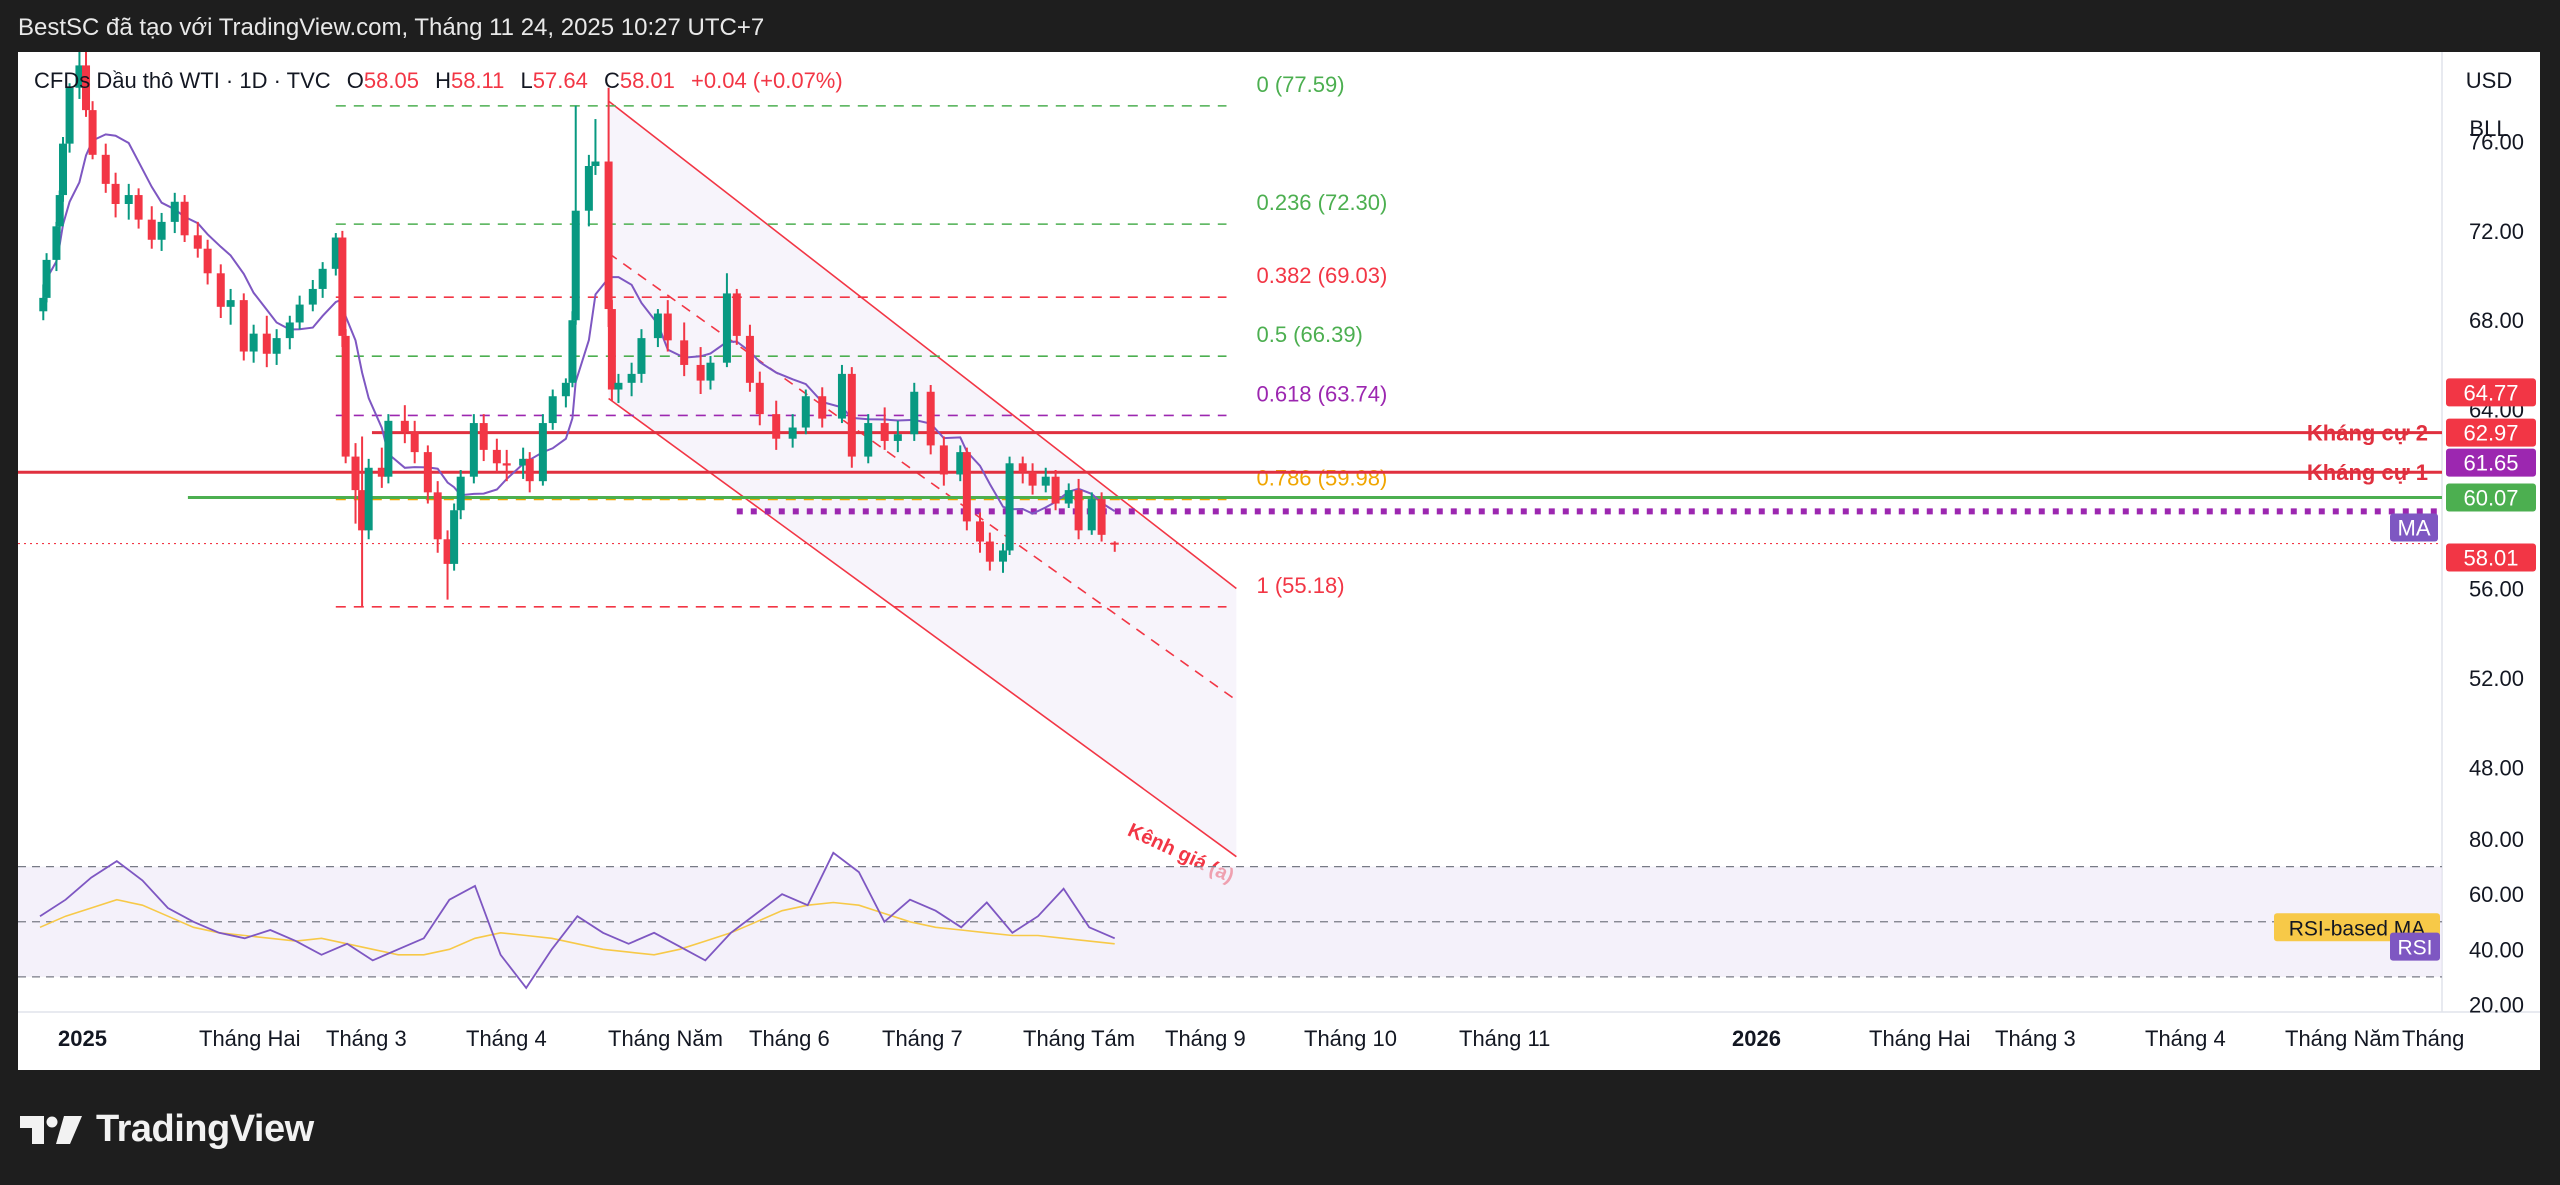 The width and height of the screenshot is (2560, 1185). What do you see at coordinates (577, 920) in the screenshot?
I see `rsi-line` at bounding box center [577, 920].